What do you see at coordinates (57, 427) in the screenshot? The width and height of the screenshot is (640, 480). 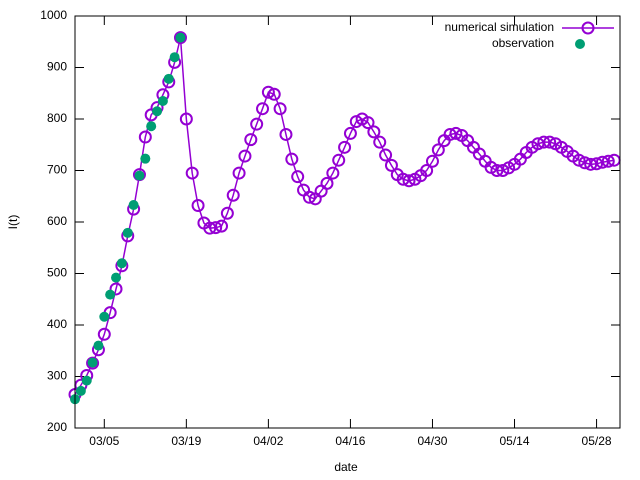 I see `y-tick-label: 200` at bounding box center [57, 427].